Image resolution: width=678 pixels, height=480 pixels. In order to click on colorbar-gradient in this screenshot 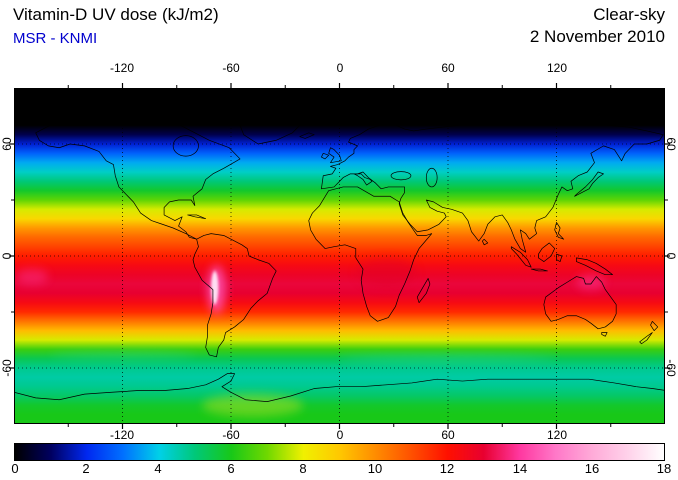, I will do `click(339, 452)`.